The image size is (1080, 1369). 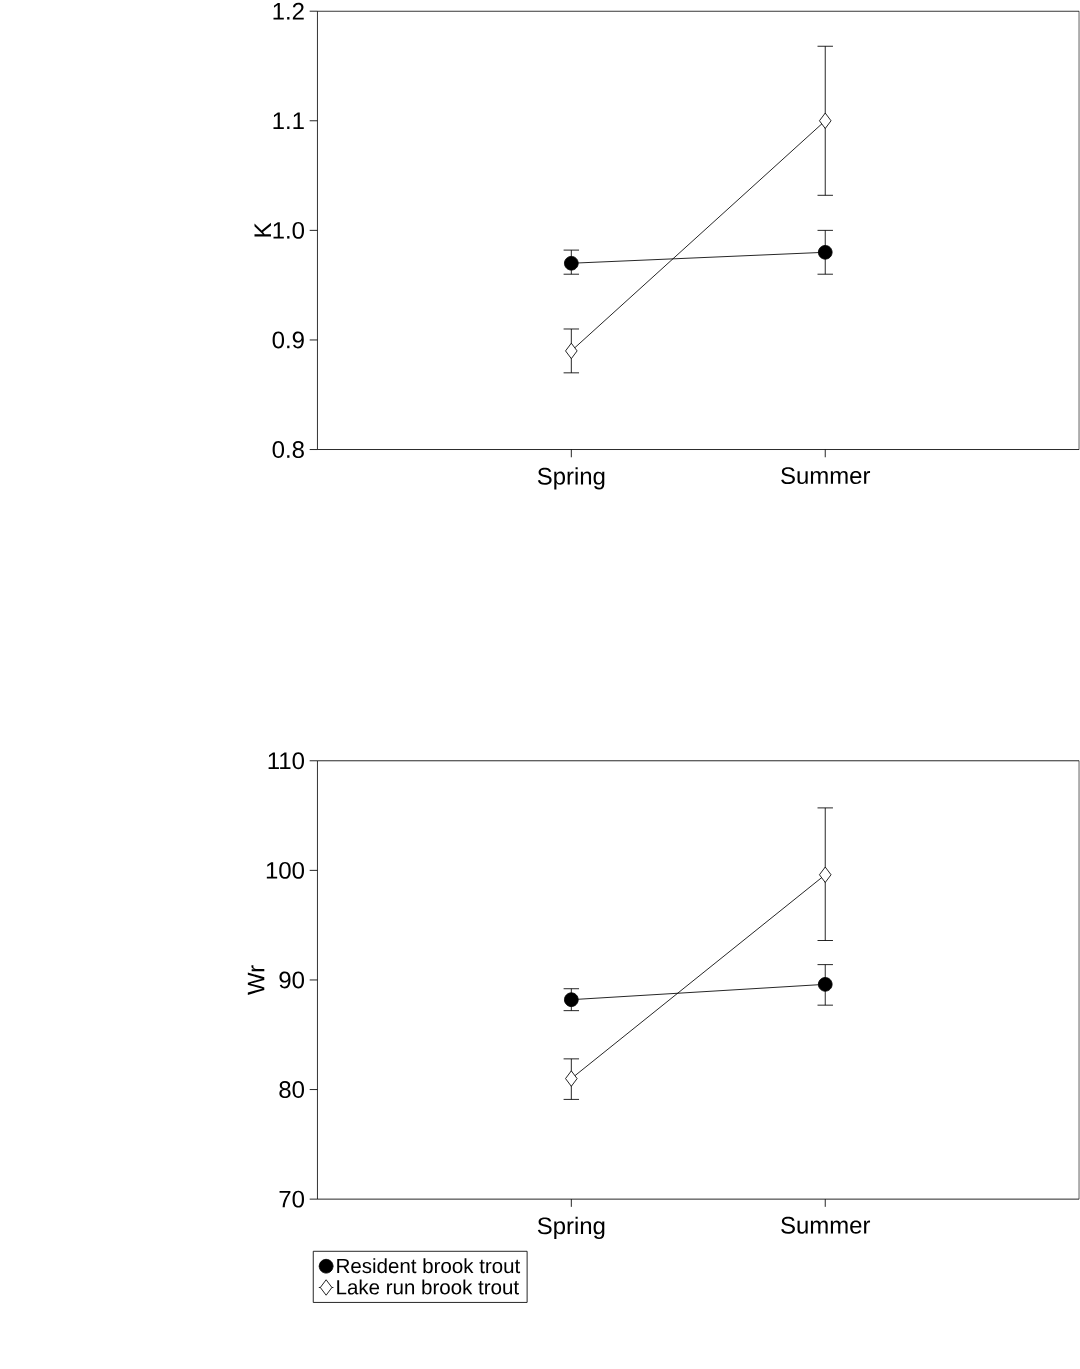 What do you see at coordinates (292, 1199) in the screenshot?
I see `y-tick-label: 70` at bounding box center [292, 1199].